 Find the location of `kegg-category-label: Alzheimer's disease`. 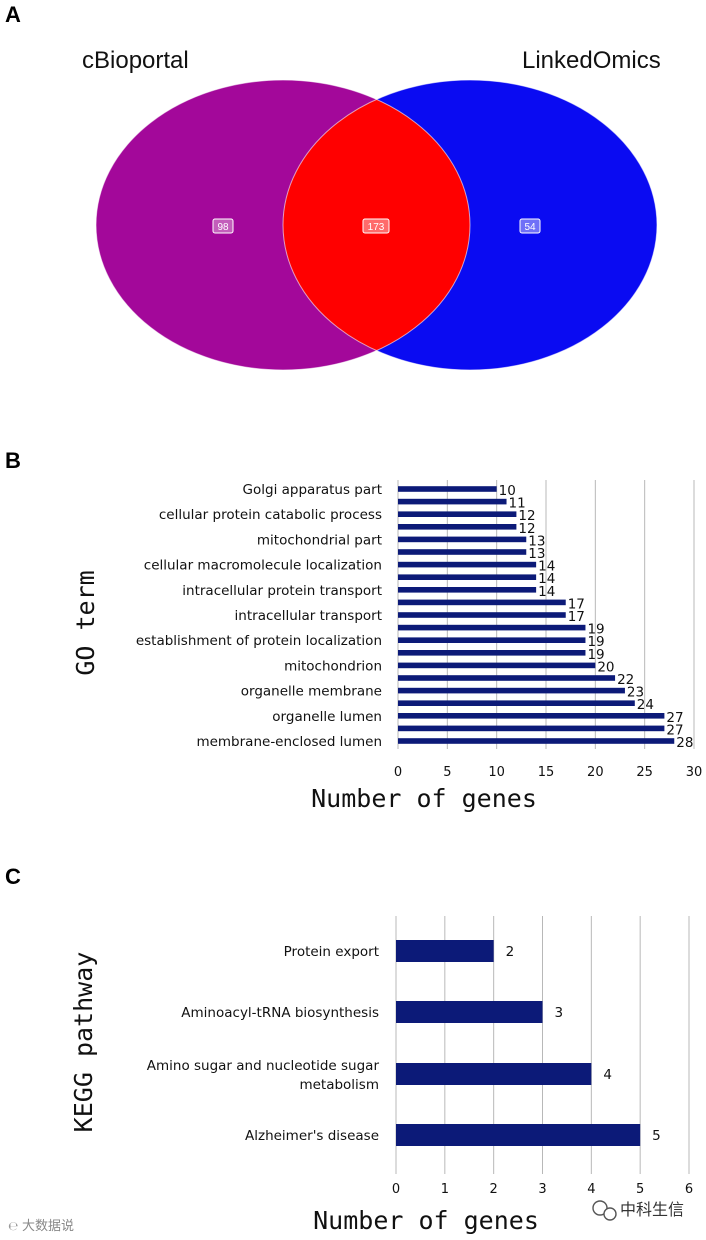

kegg-category-label: Alzheimer's disease is located at coordinates (312, 1136).